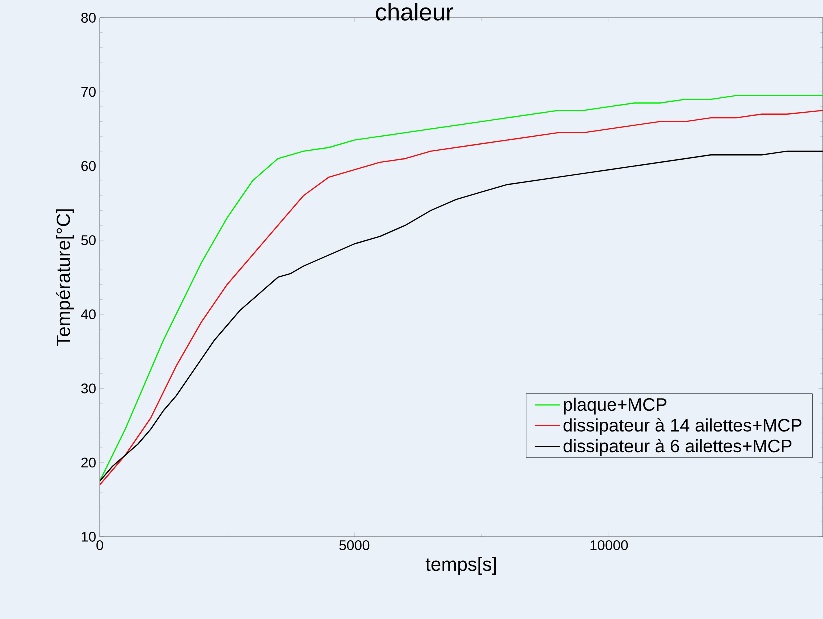 The width and height of the screenshot is (823, 619). What do you see at coordinates (88, 315) in the screenshot?
I see `y-tick-label: 40` at bounding box center [88, 315].